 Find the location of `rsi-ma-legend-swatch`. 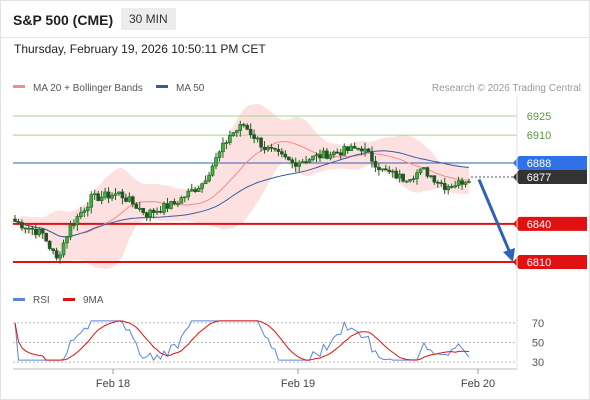

rsi-ma-legend-swatch is located at coordinates (69, 299).